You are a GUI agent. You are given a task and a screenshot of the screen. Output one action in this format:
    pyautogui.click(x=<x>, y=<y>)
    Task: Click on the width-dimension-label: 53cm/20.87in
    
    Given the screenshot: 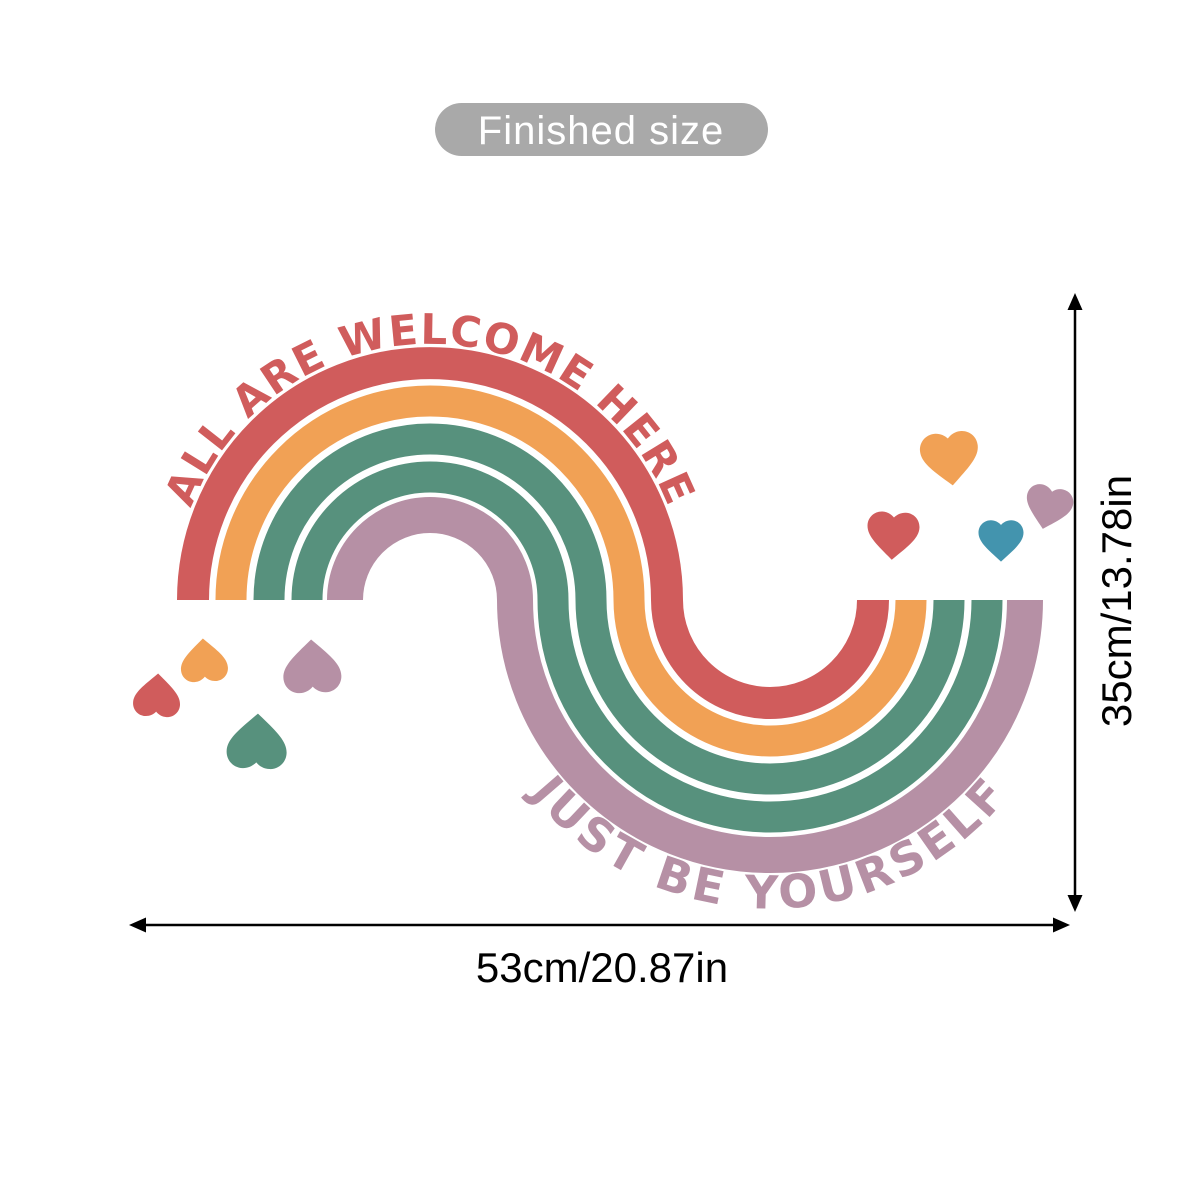 What is the action you would take?
    pyautogui.click(x=602, y=967)
    